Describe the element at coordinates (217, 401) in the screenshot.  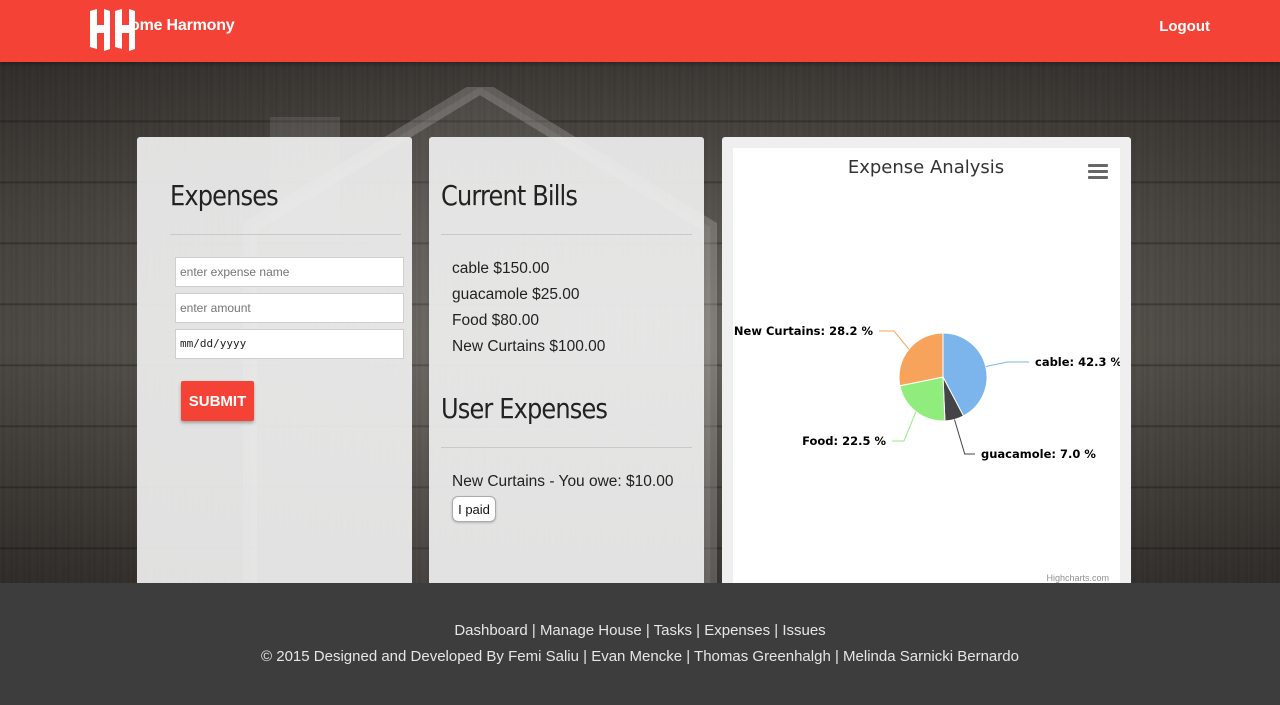
I see `submit-button: SUBMIT` at that location.